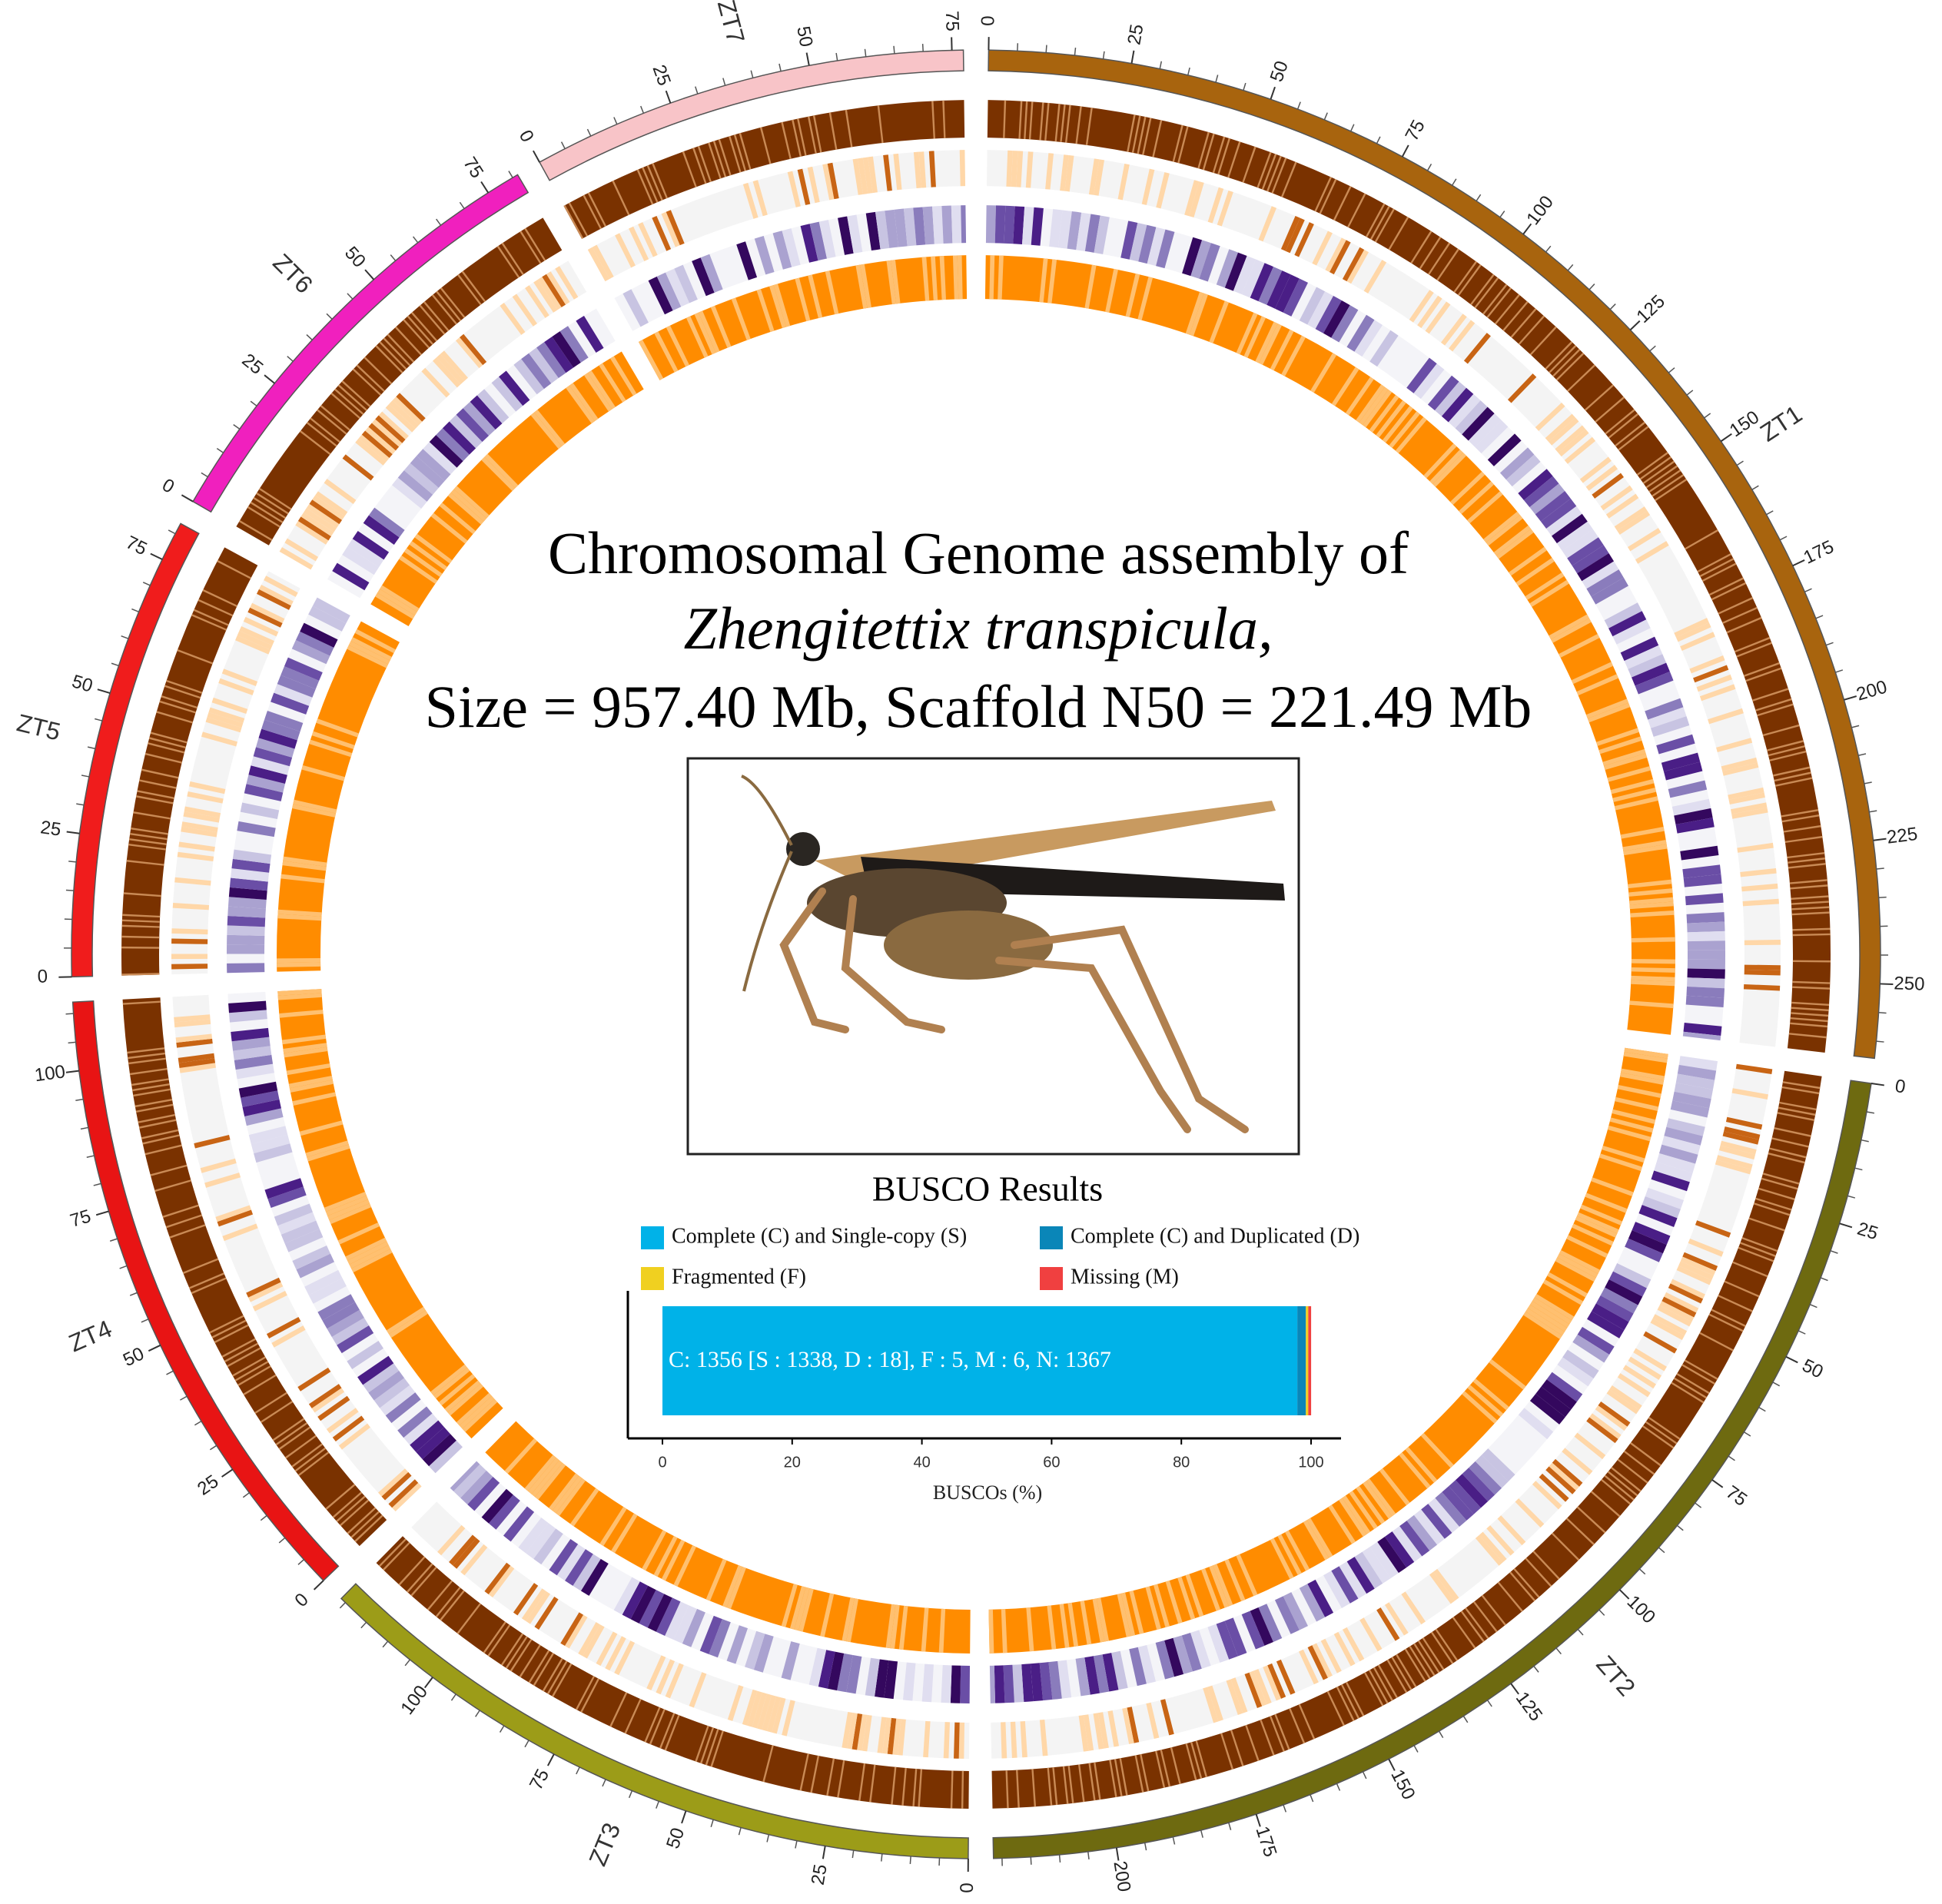  I want to click on antenna, so click(767, 884).